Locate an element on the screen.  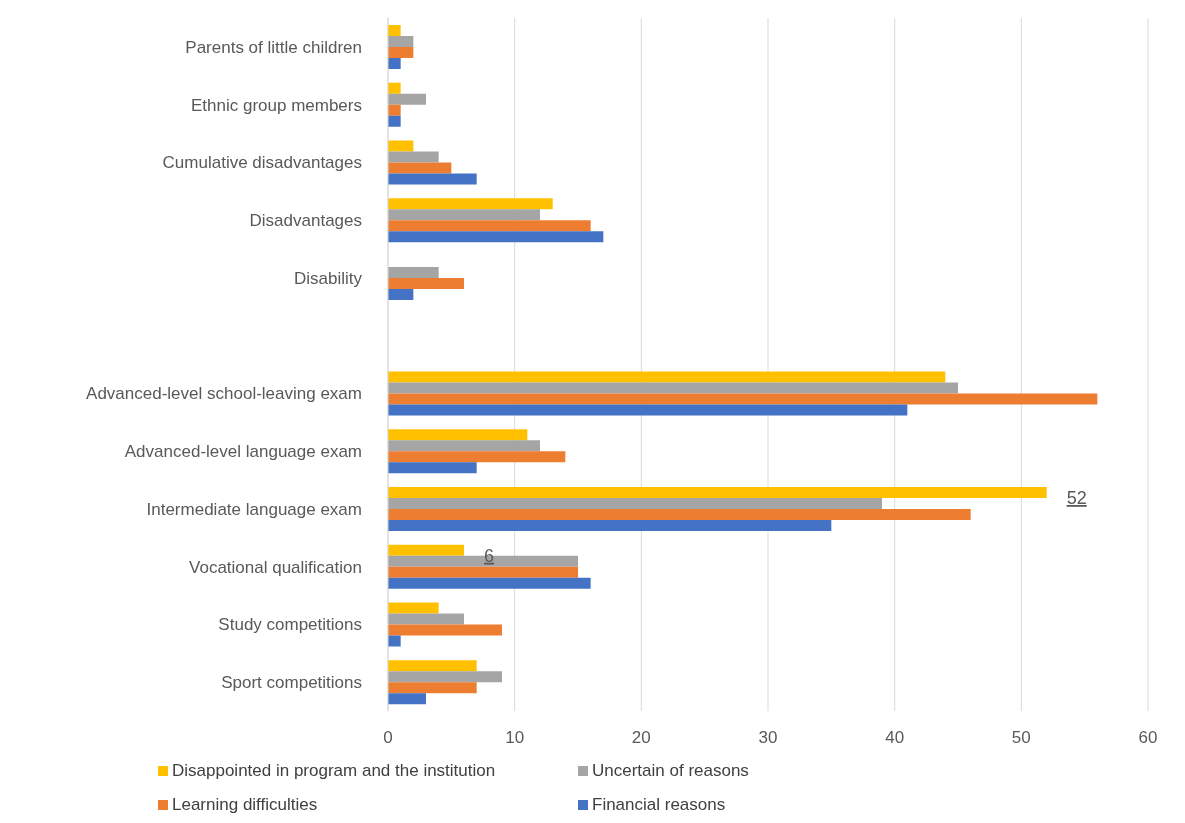
y-tick-label: Cumulative disadvantages is located at coordinates (262, 163).